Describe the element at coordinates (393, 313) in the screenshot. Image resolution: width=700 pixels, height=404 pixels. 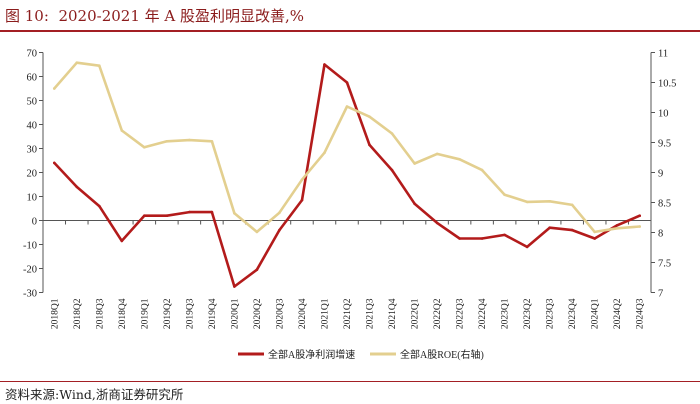
I see `x-tick-label: 2021Q4` at that location.